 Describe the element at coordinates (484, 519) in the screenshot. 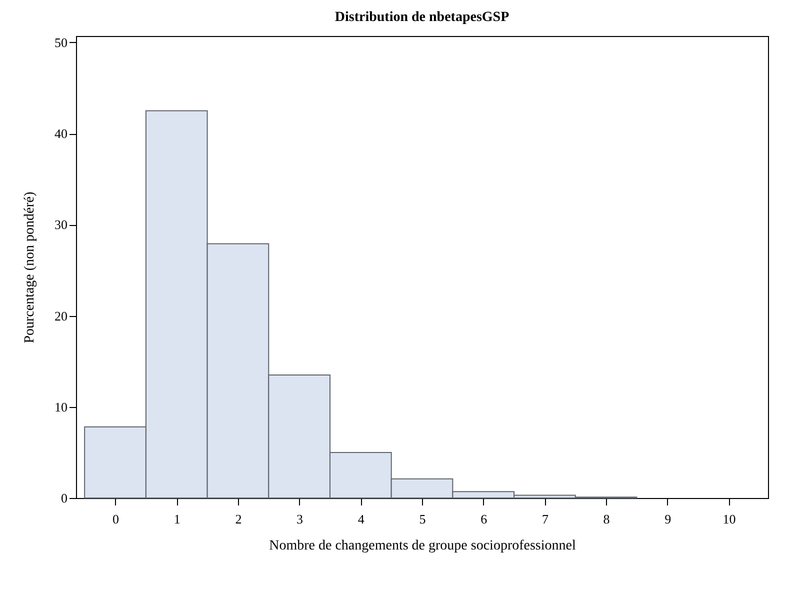

I see `x-tick-label: 6` at that location.